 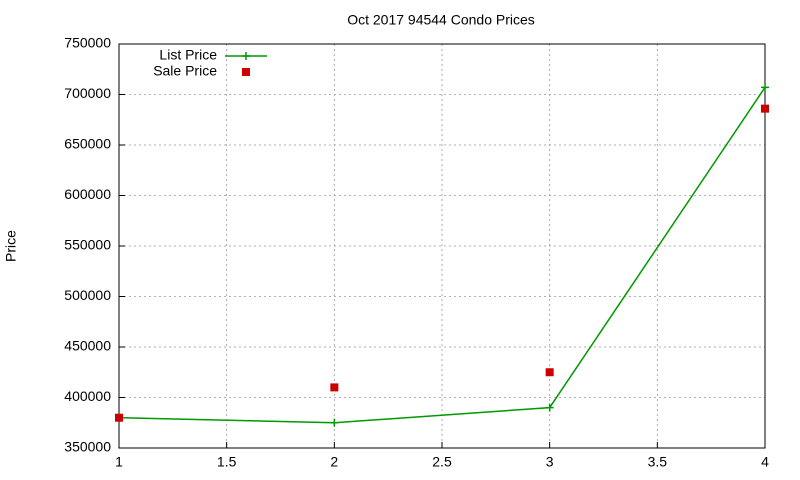 I want to click on y-tick-label: 550000, so click(x=87, y=245).